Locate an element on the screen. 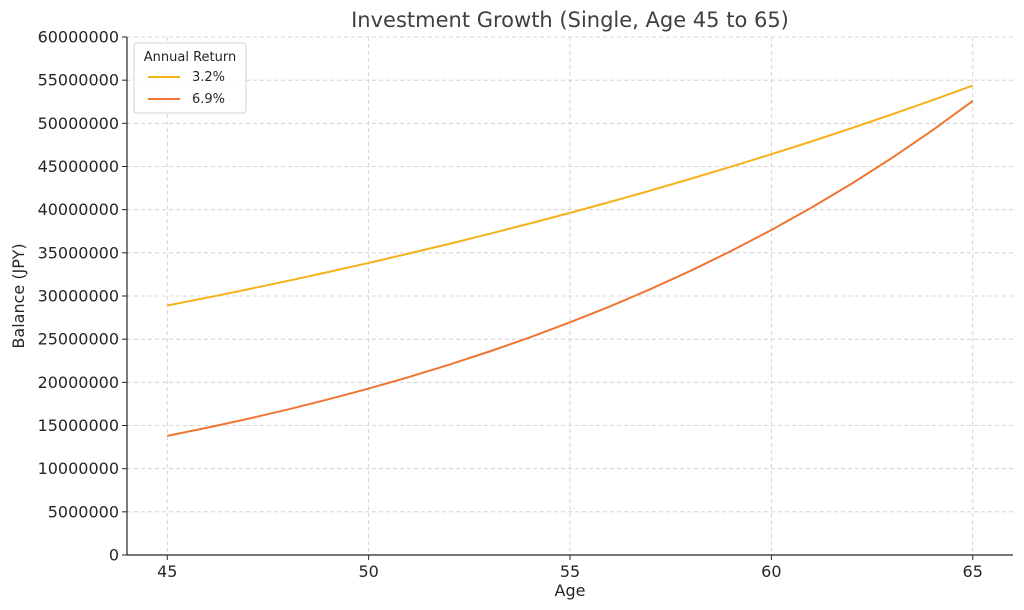 Image resolution: width=1024 pixels, height=610 pixels. y-tick-label: 40000000 is located at coordinates (78, 209).